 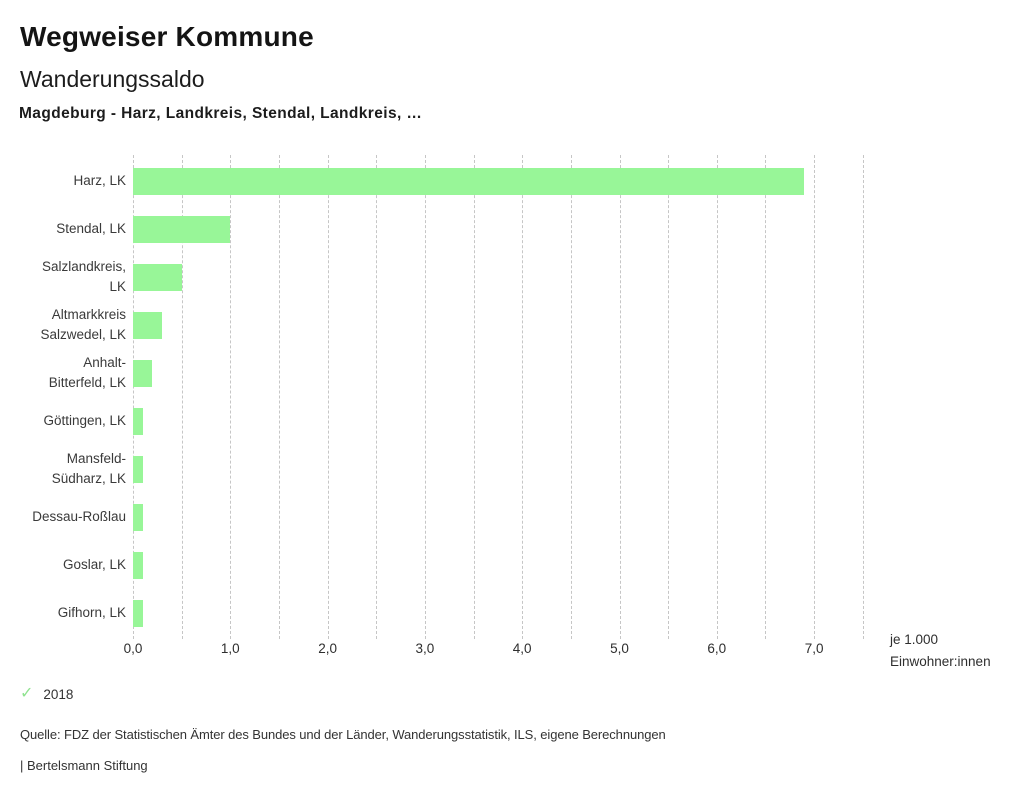 I want to click on attribution-text: | Bertelsmann Stiftung, so click(x=84, y=765).